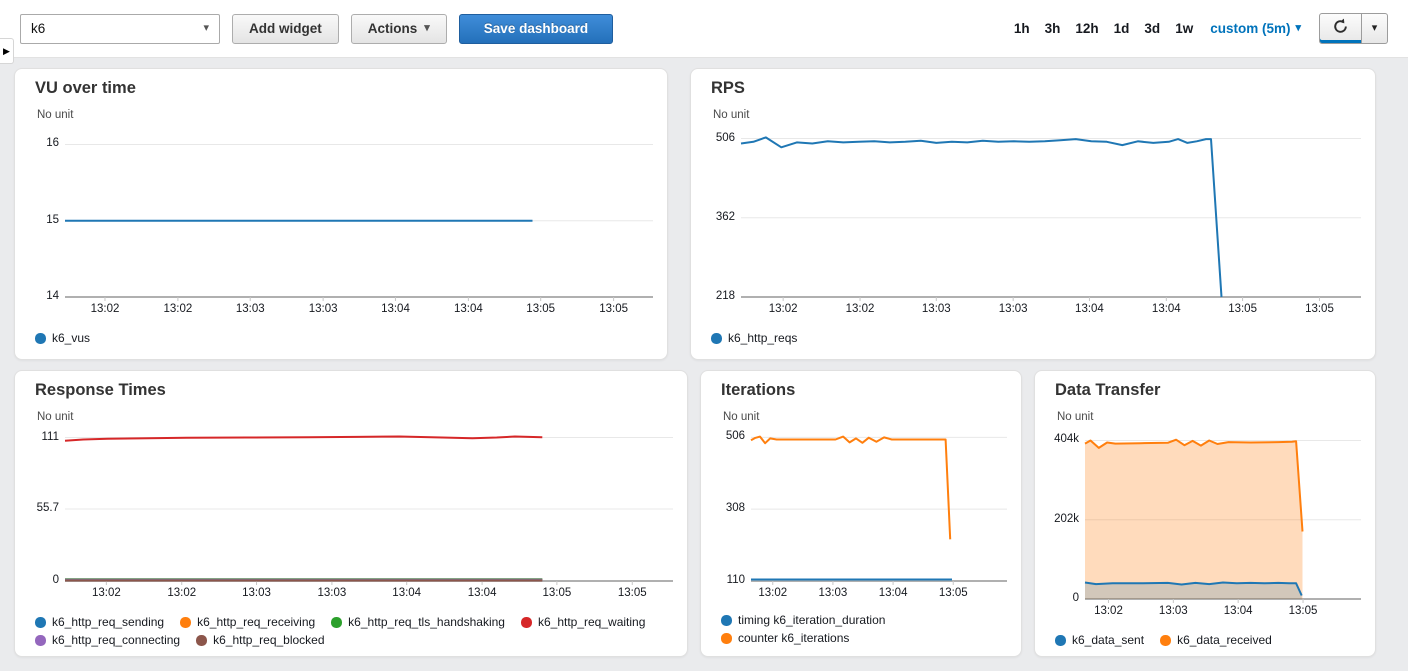  Describe the element at coordinates (426, 622) in the screenshot. I see `legend-label: k6_http_req_tls_handshaking` at that location.